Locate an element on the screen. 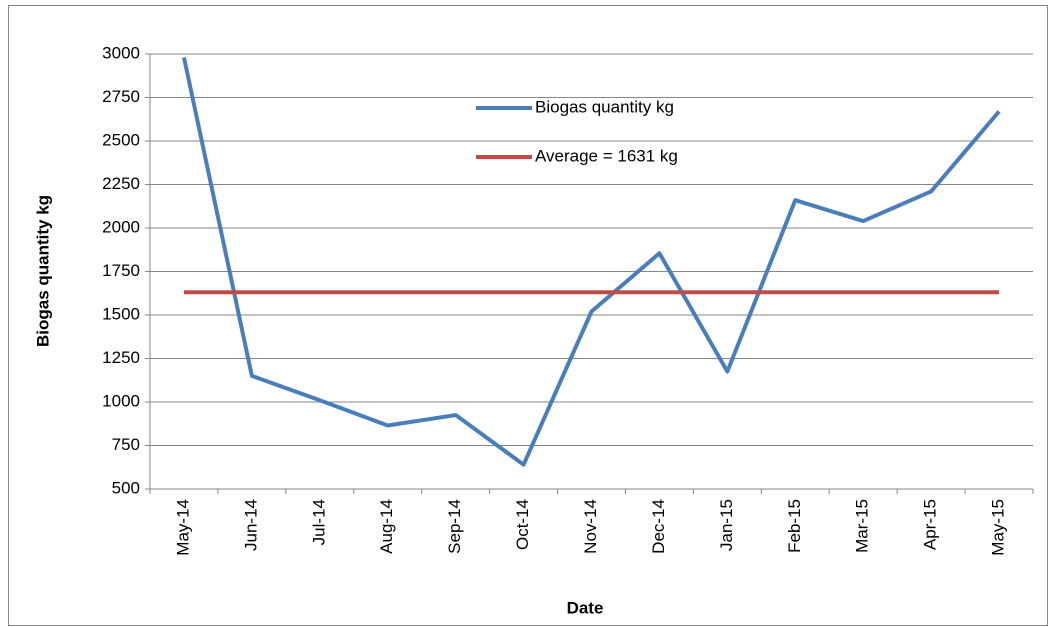 The height and width of the screenshot is (627, 1056). x-tick-label: Apr-15 is located at coordinates (930, 524).